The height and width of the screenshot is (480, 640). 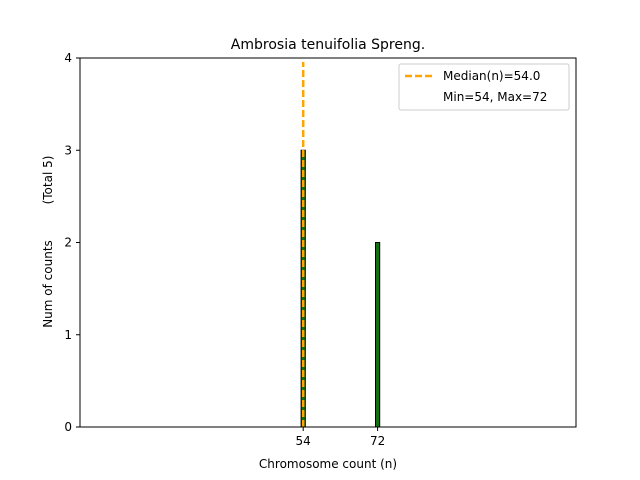 I want to click on legend-entry-min-max: Min=54, Max=72, so click(x=495, y=97).